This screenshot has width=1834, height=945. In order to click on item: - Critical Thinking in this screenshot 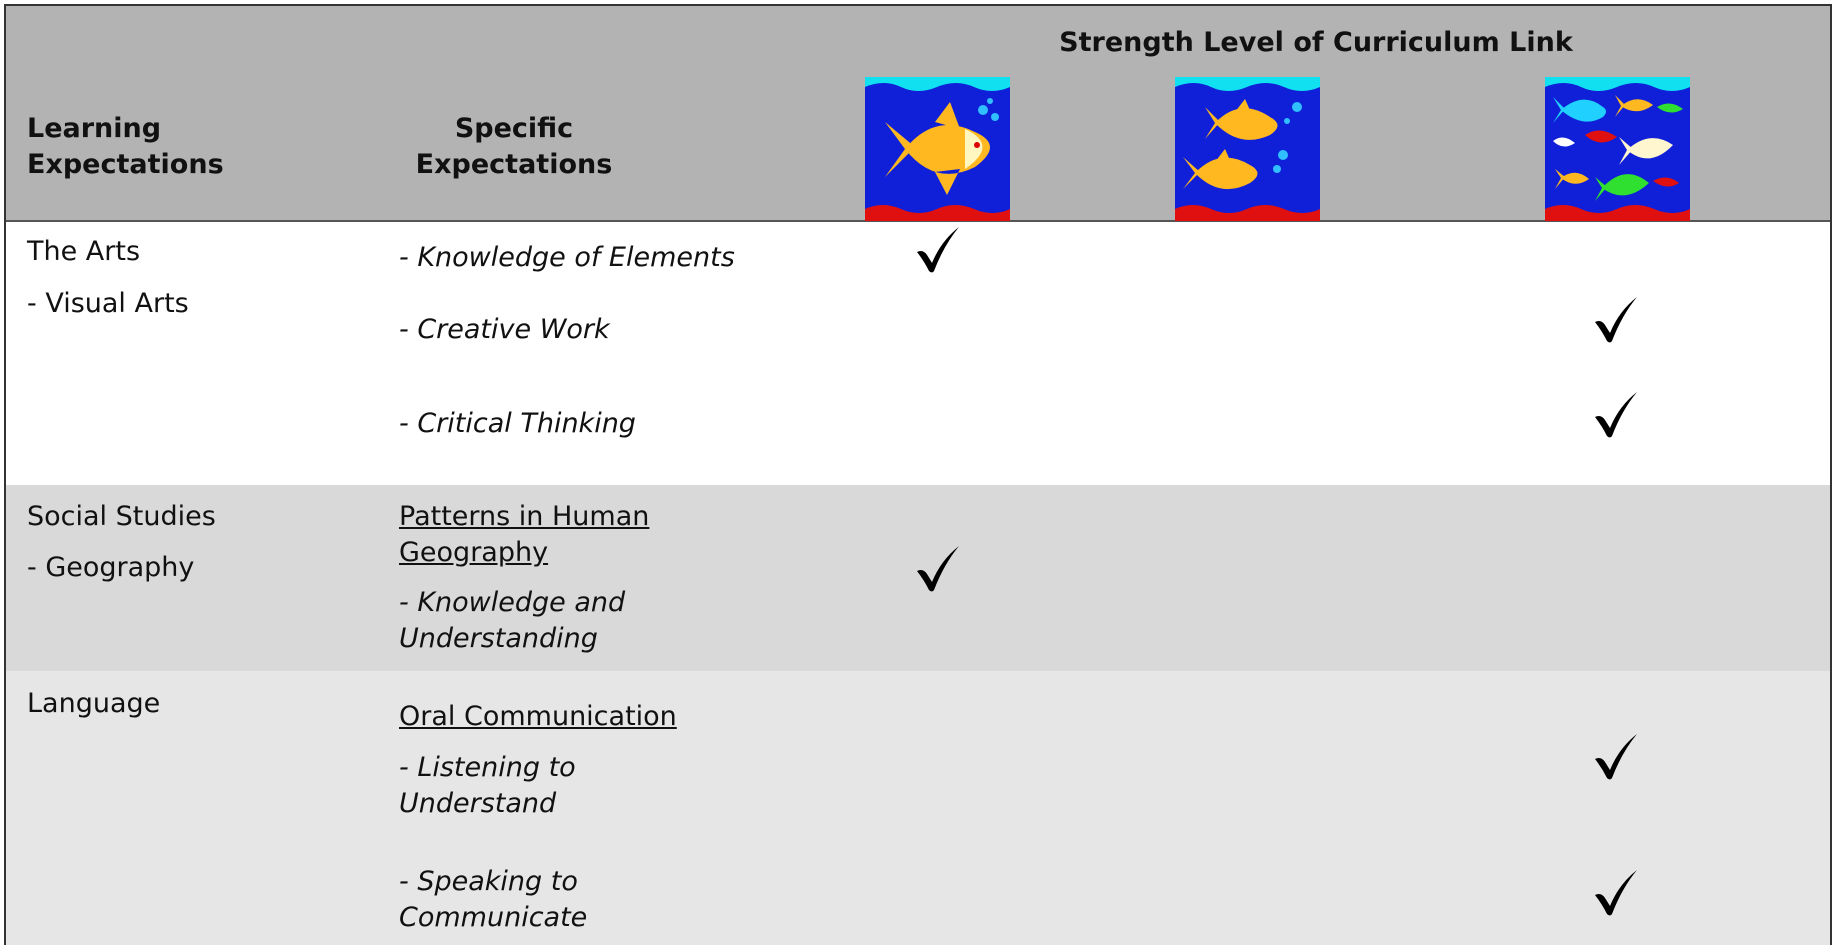, I will do `click(517, 423)`.